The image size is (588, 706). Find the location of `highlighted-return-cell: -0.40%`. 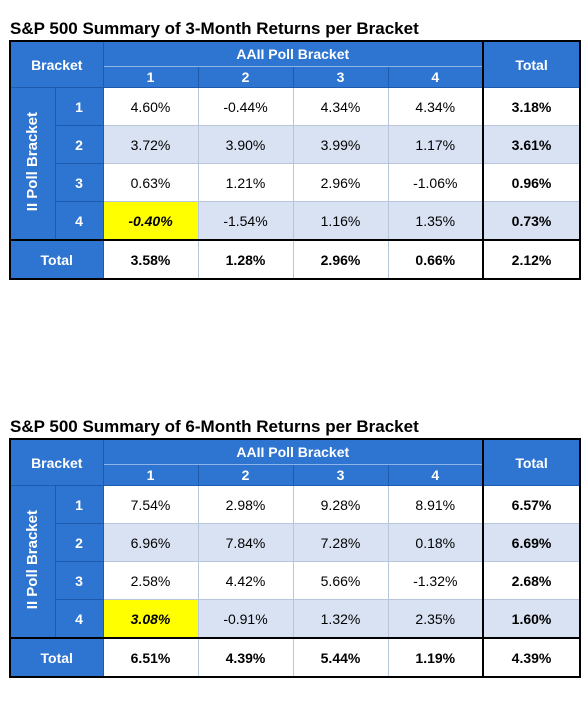

highlighted-return-cell: -0.40% is located at coordinates (150, 221).